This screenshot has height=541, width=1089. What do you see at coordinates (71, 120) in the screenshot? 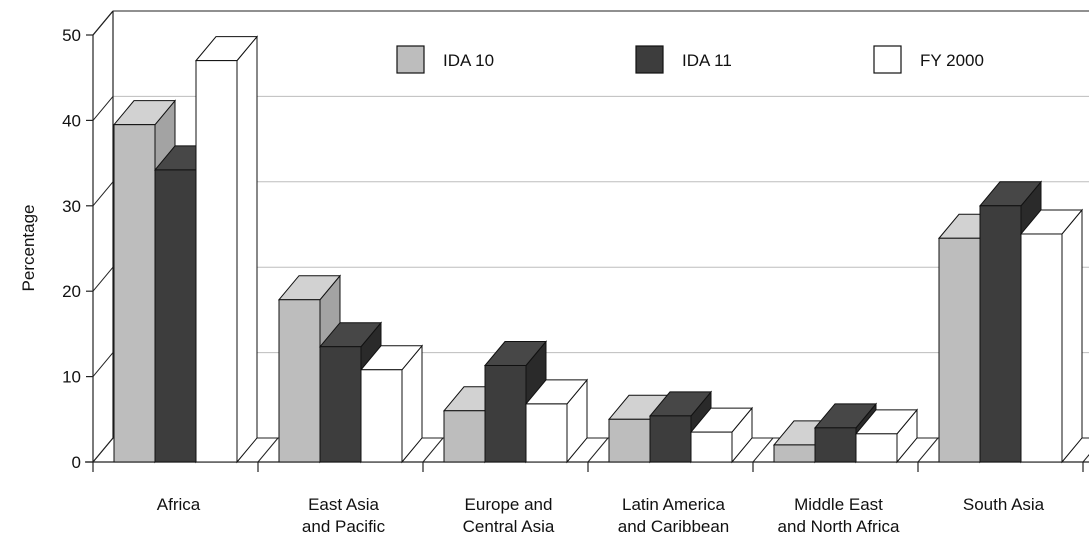
I see `y-tick-label: 40` at bounding box center [71, 120].